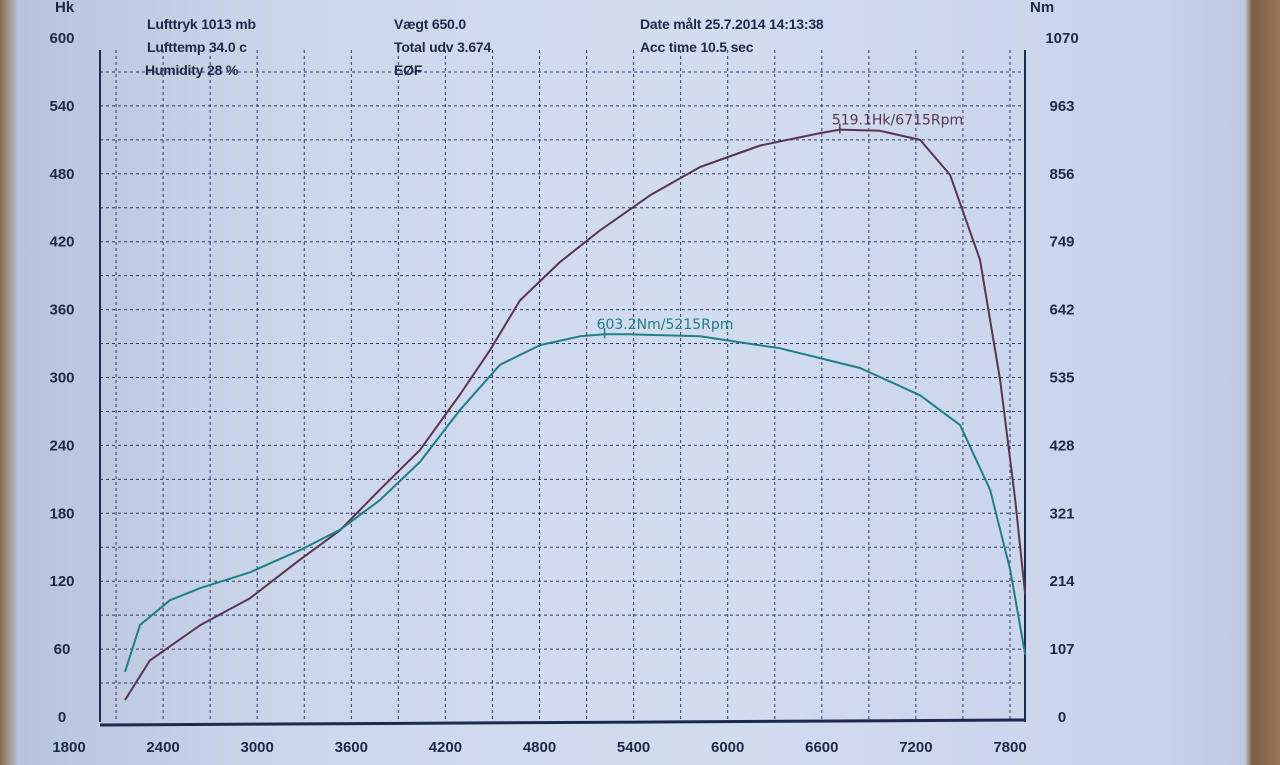 This screenshot has height=765, width=1280. Describe the element at coordinates (1061, 242) in the screenshot. I see `y2-tick-label: 749` at that location.